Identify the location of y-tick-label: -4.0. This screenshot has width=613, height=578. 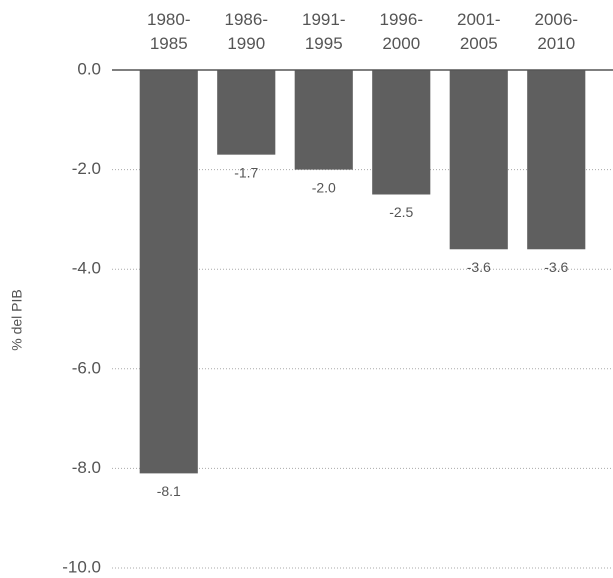
(86, 268).